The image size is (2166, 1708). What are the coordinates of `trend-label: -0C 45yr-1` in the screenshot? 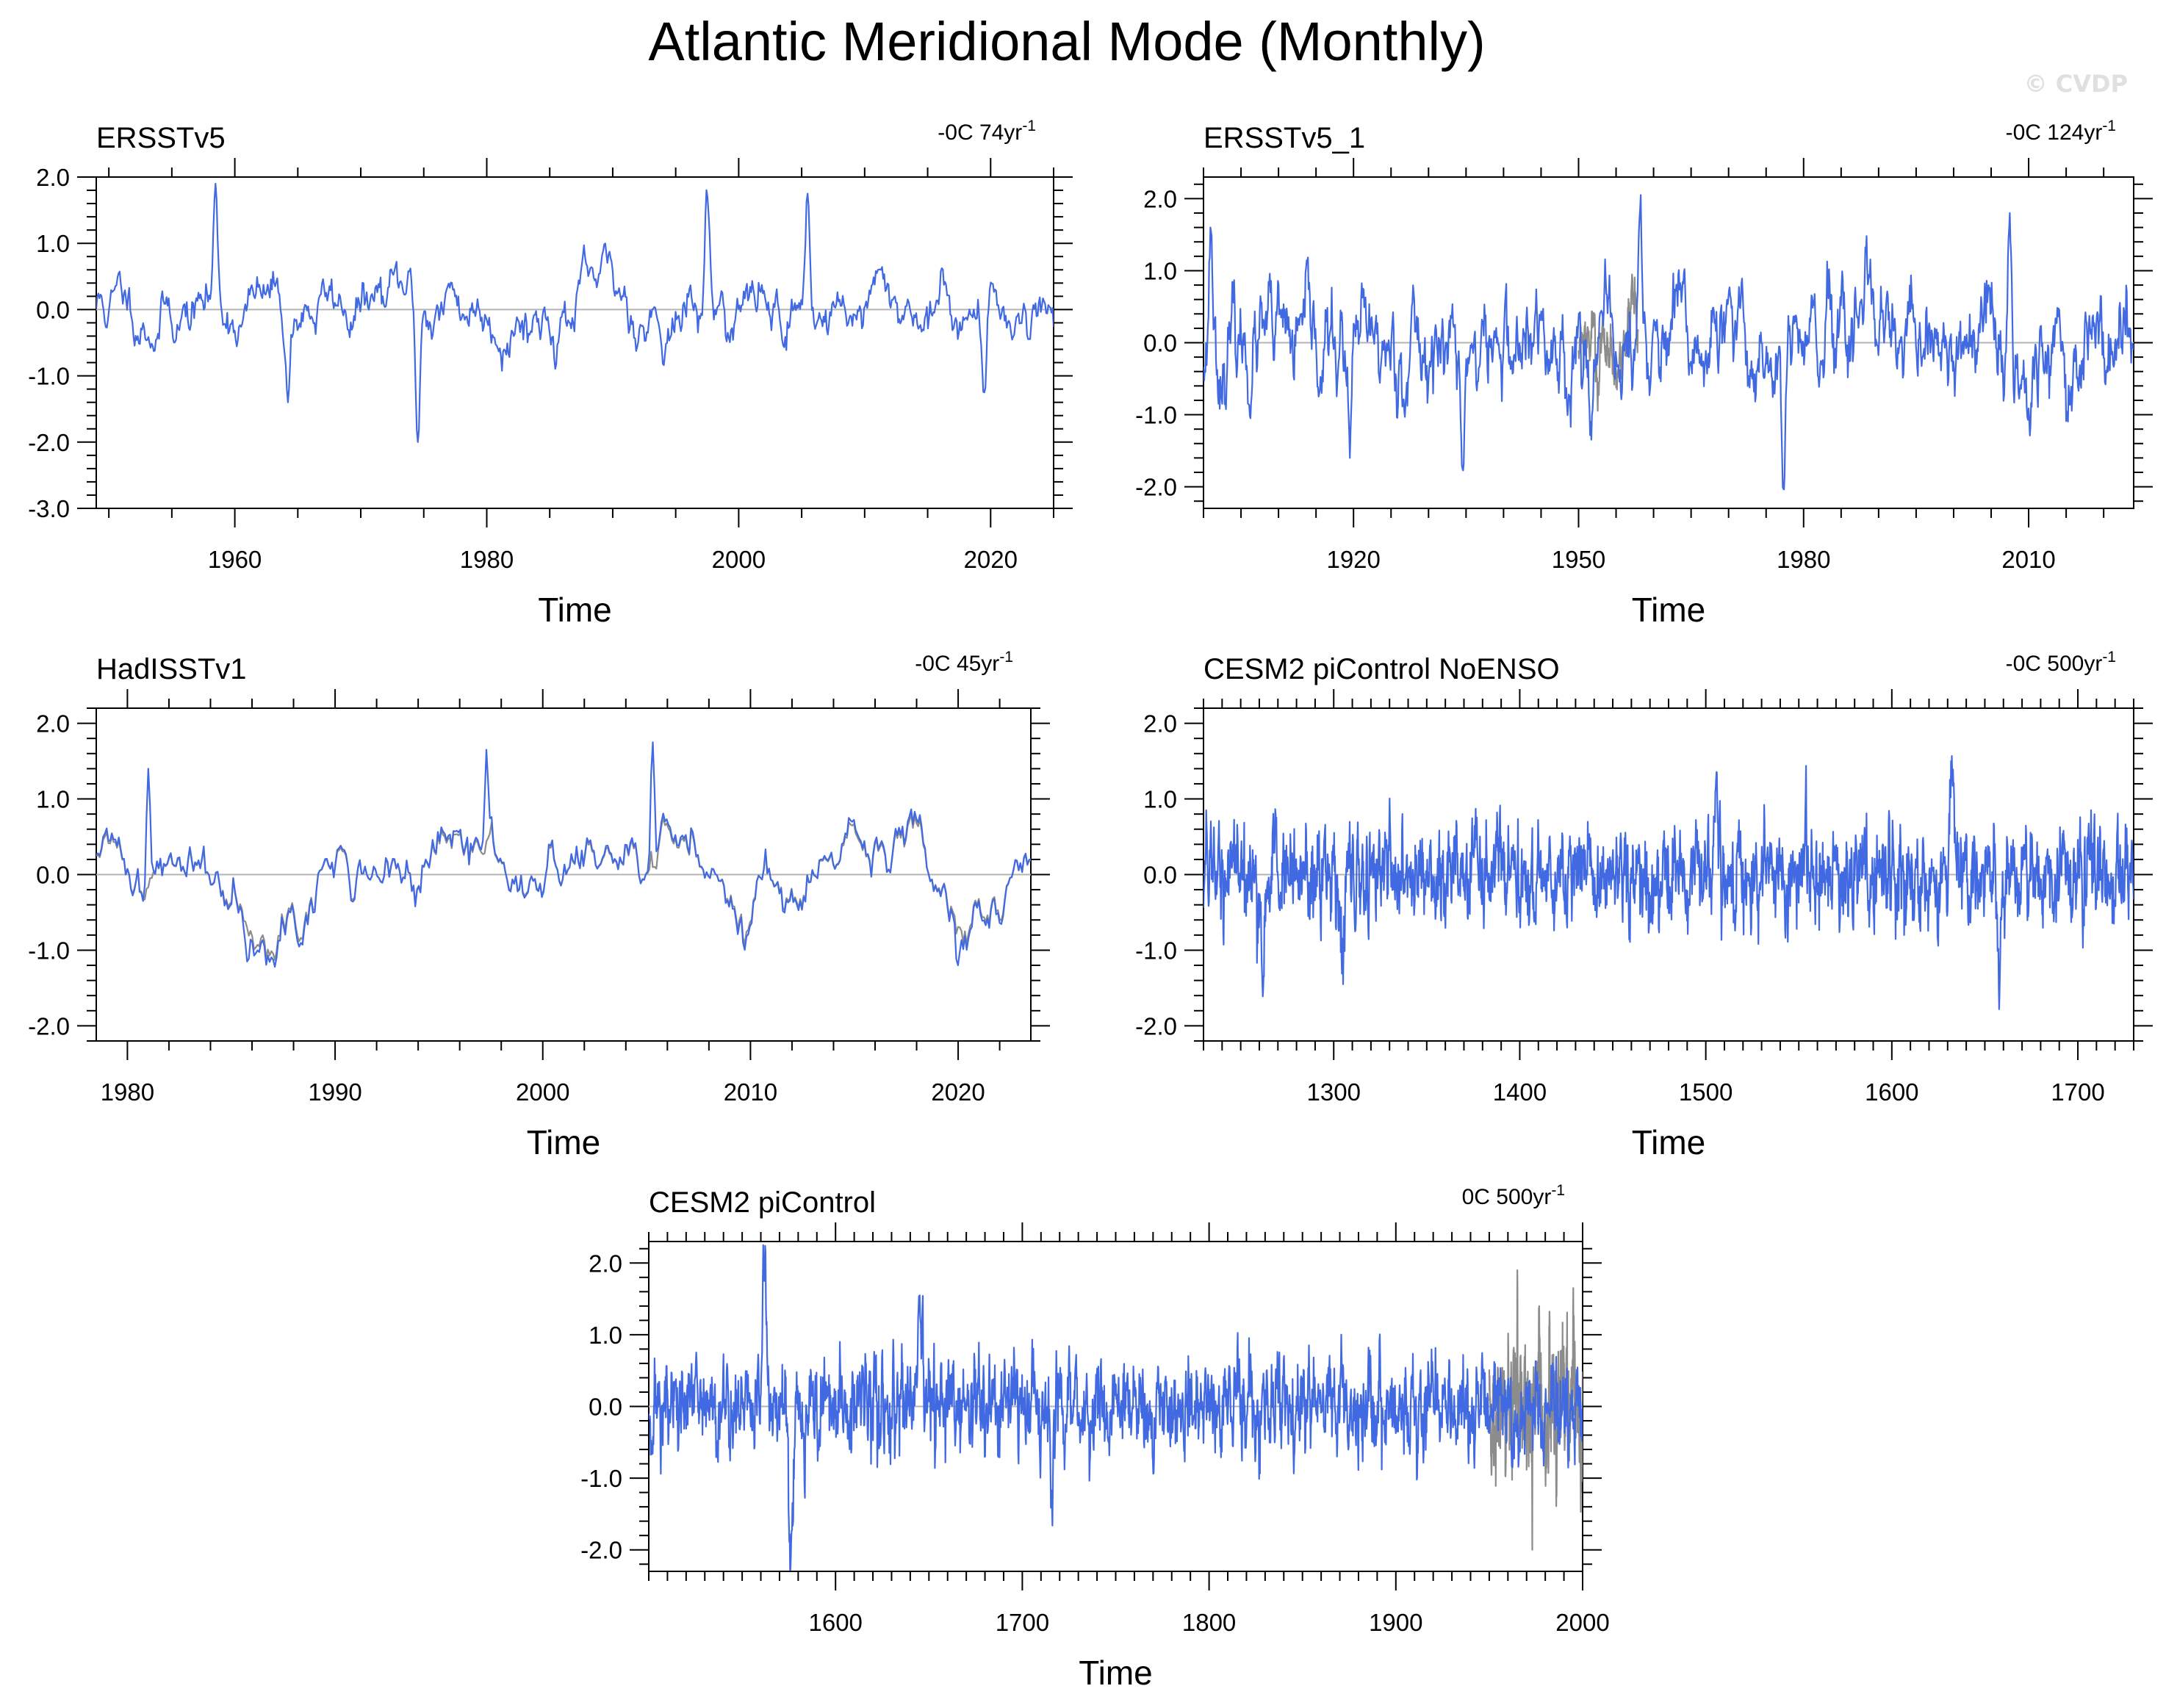 It's located at (964, 662).